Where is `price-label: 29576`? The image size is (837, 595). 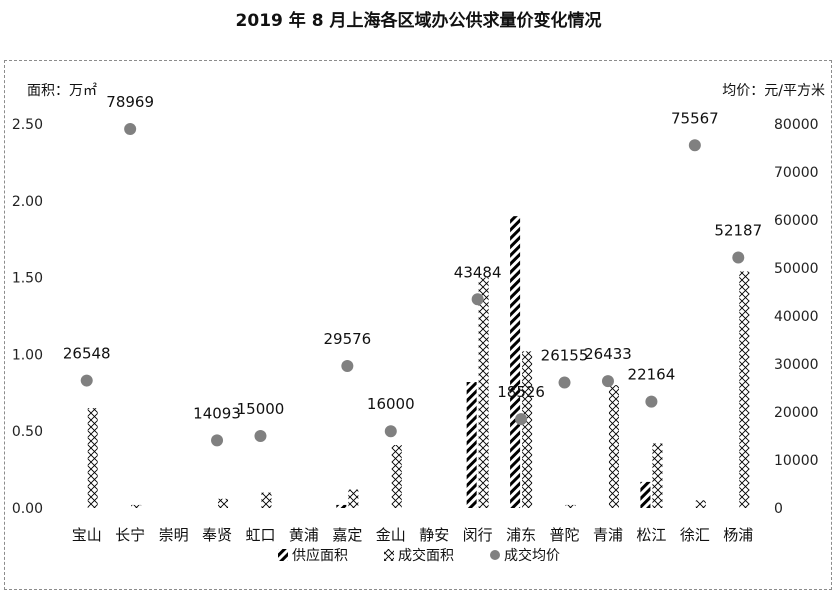
price-label: 29576 is located at coordinates (347, 339).